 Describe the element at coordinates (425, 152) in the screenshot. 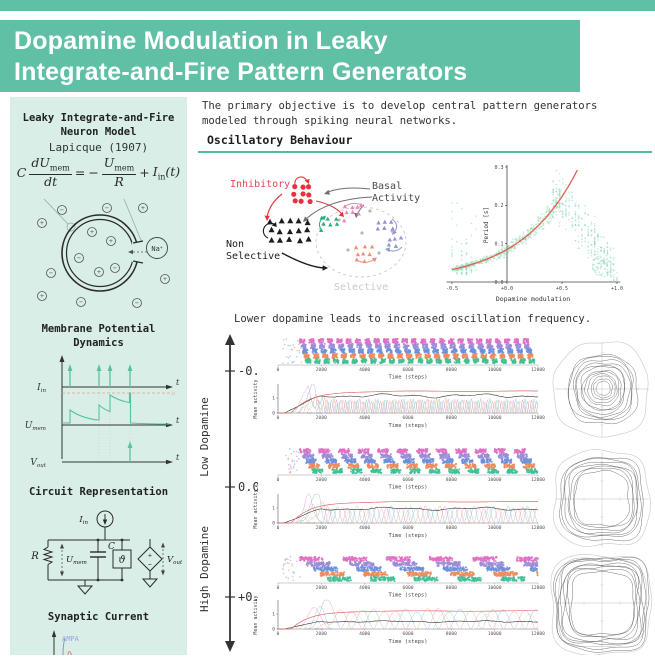

I see `section-underline` at that location.